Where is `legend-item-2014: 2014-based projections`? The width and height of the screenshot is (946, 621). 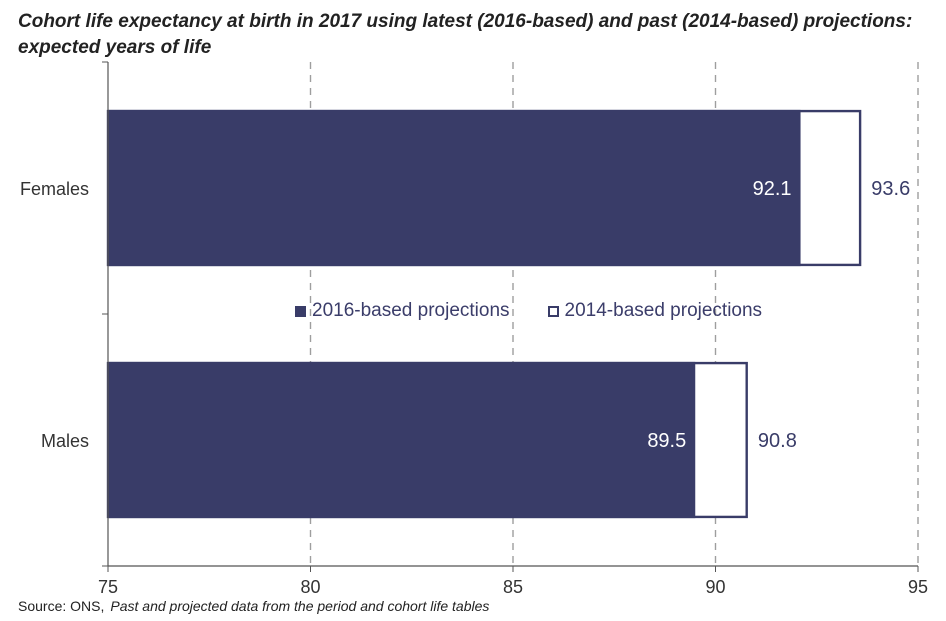
legend-item-2014: 2014-based projections is located at coordinates (655, 311).